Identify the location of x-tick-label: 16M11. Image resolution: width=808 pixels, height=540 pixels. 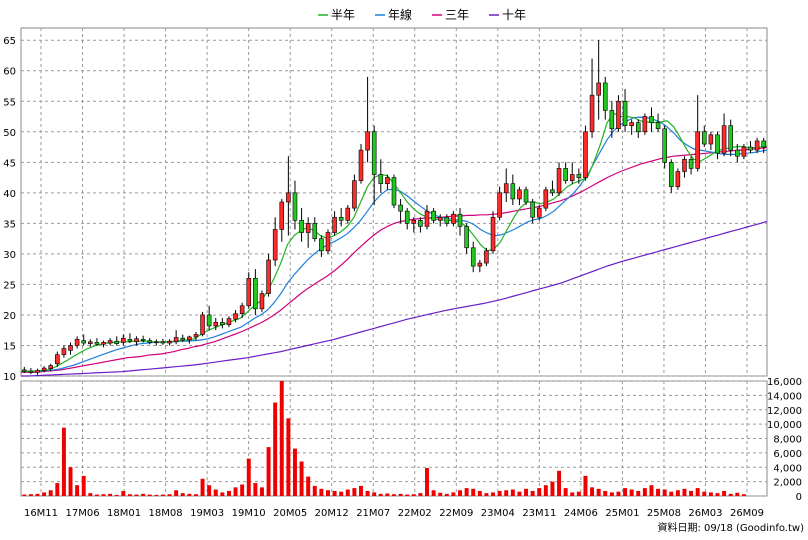
(41, 513).